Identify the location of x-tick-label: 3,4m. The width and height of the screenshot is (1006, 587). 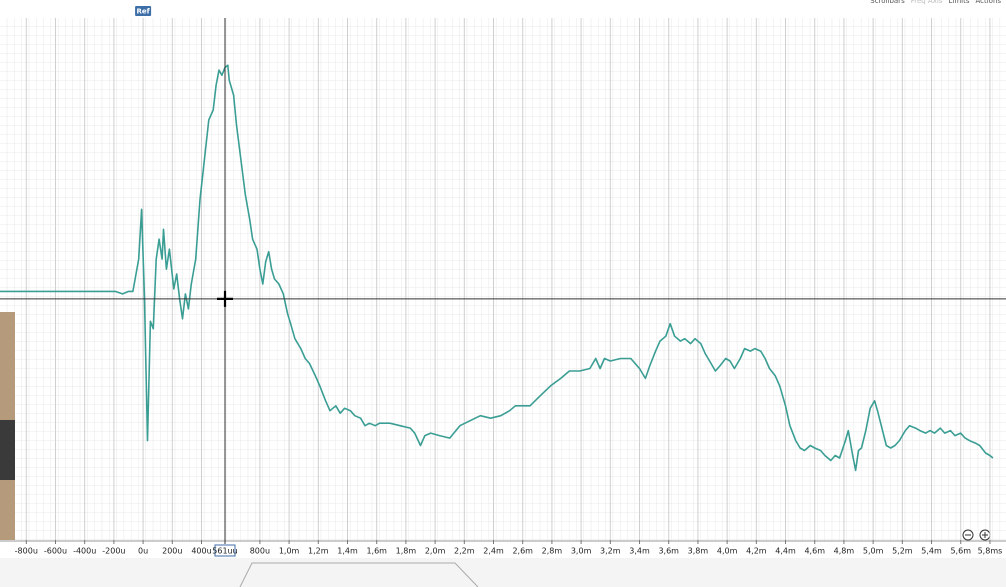
(639, 551).